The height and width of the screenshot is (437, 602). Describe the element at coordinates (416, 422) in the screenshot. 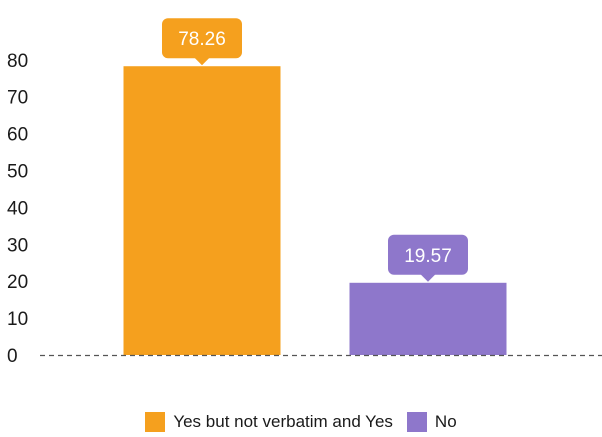

I see `legend-swatch-no` at that location.